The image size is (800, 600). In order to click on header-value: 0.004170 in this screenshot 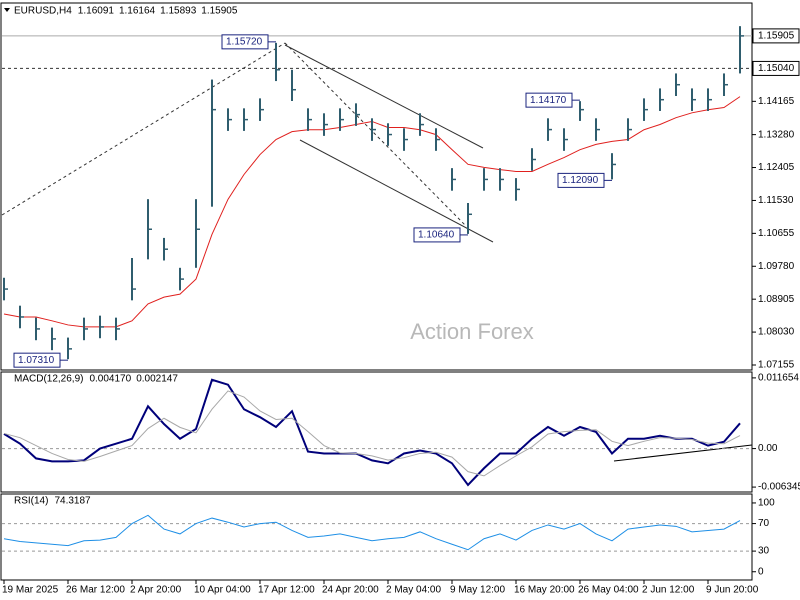, I will do `click(110, 379)`.